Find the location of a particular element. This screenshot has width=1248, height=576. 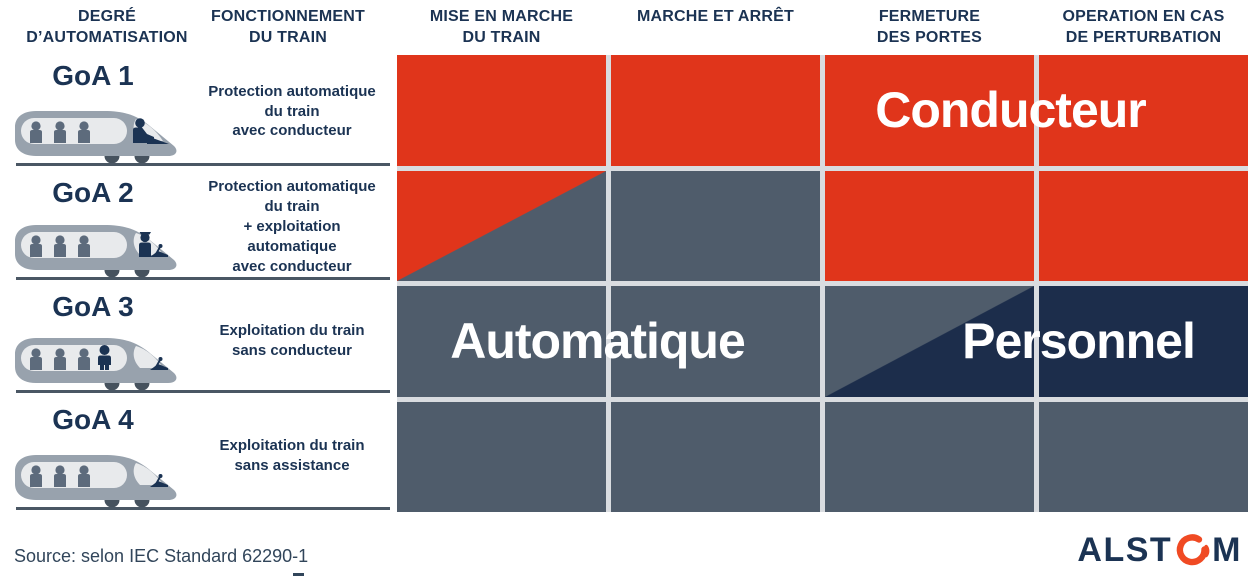

goa-level-label: GoA 1 is located at coordinates (93, 75).